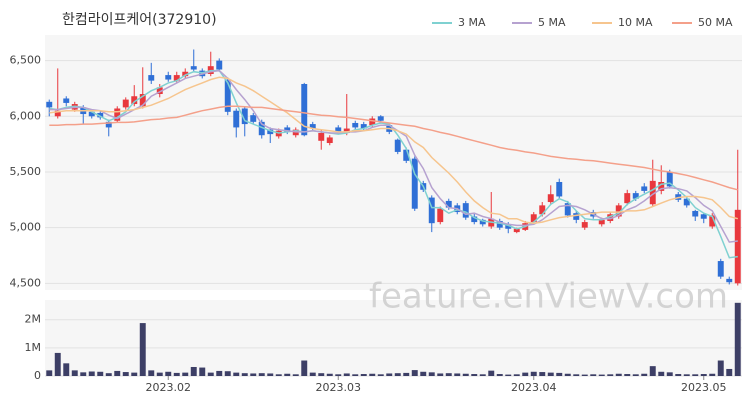 This screenshot has width=750, height=400. Describe the element at coordinates (26, 60) in the screenshot. I see `y-tick-label: 6,500` at that location.